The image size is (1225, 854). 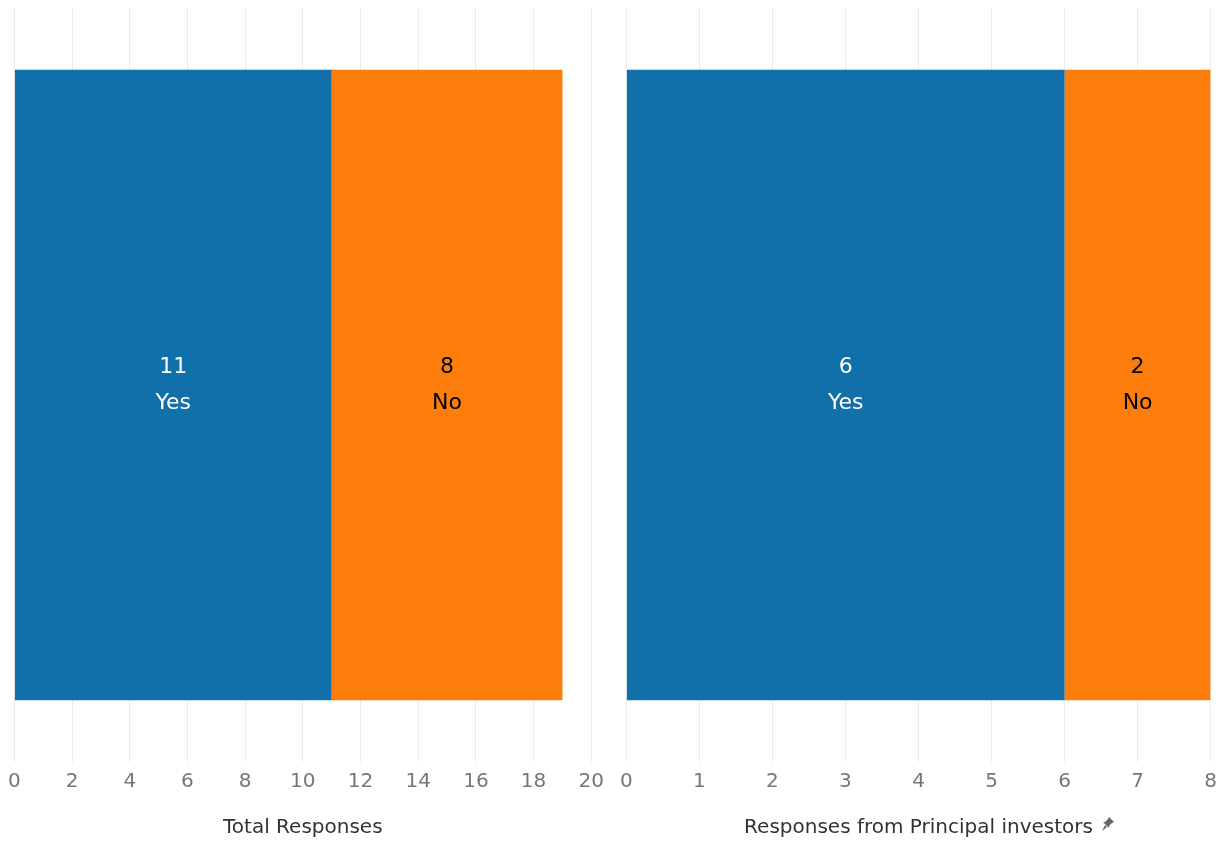 I want to click on x-tick-label: 20, so click(x=591, y=780).